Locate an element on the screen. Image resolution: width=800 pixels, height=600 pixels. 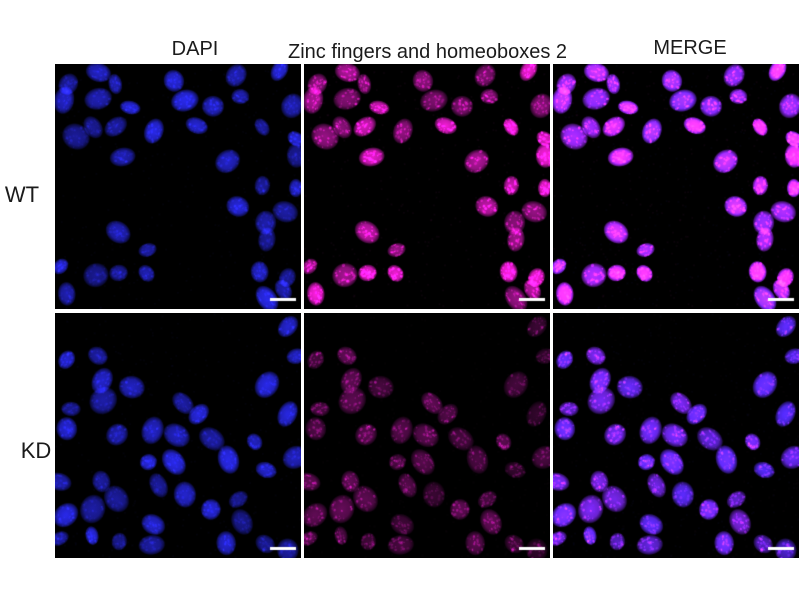
column-header-merge: MERGE is located at coordinates (690, 48).